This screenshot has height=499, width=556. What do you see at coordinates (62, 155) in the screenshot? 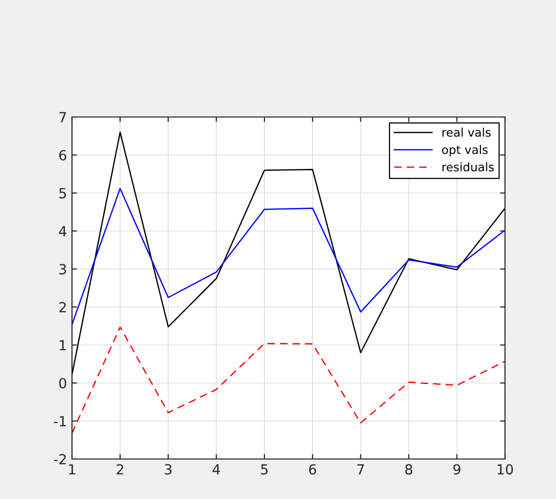
I see `y-tick-label: 6` at bounding box center [62, 155].